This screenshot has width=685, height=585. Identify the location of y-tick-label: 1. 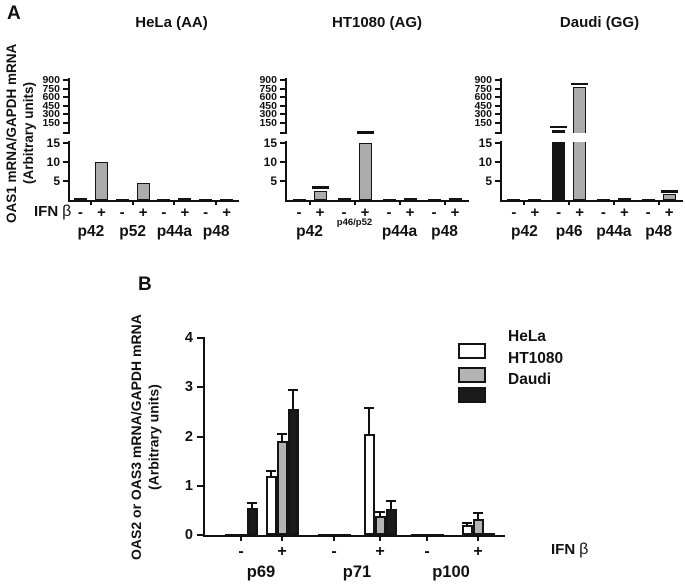
(188, 485).